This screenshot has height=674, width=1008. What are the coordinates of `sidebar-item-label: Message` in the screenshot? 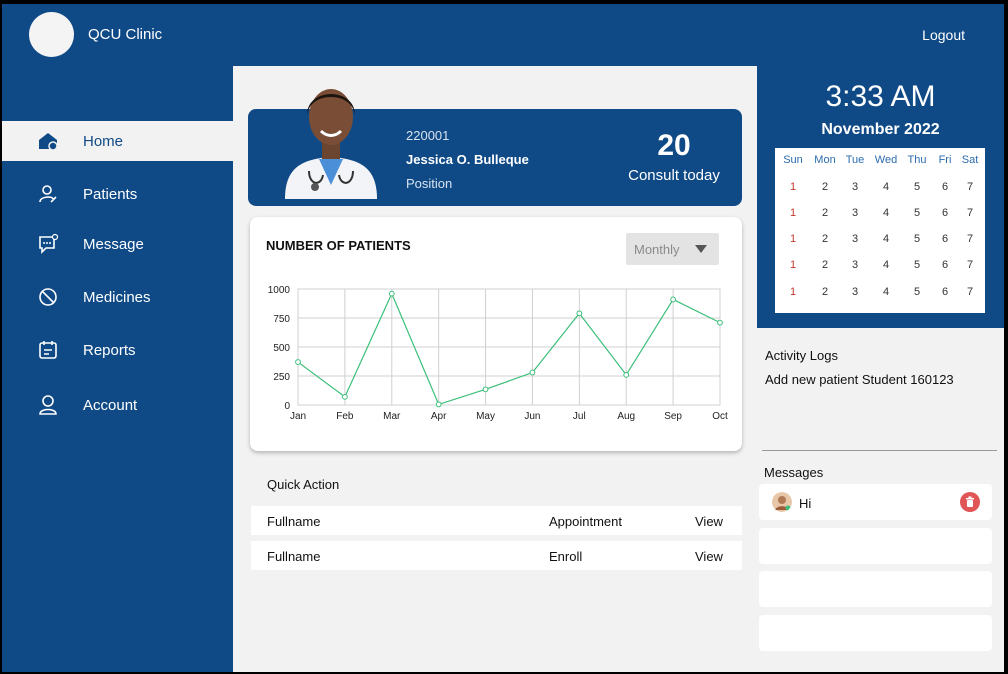 It's located at (113, 244).